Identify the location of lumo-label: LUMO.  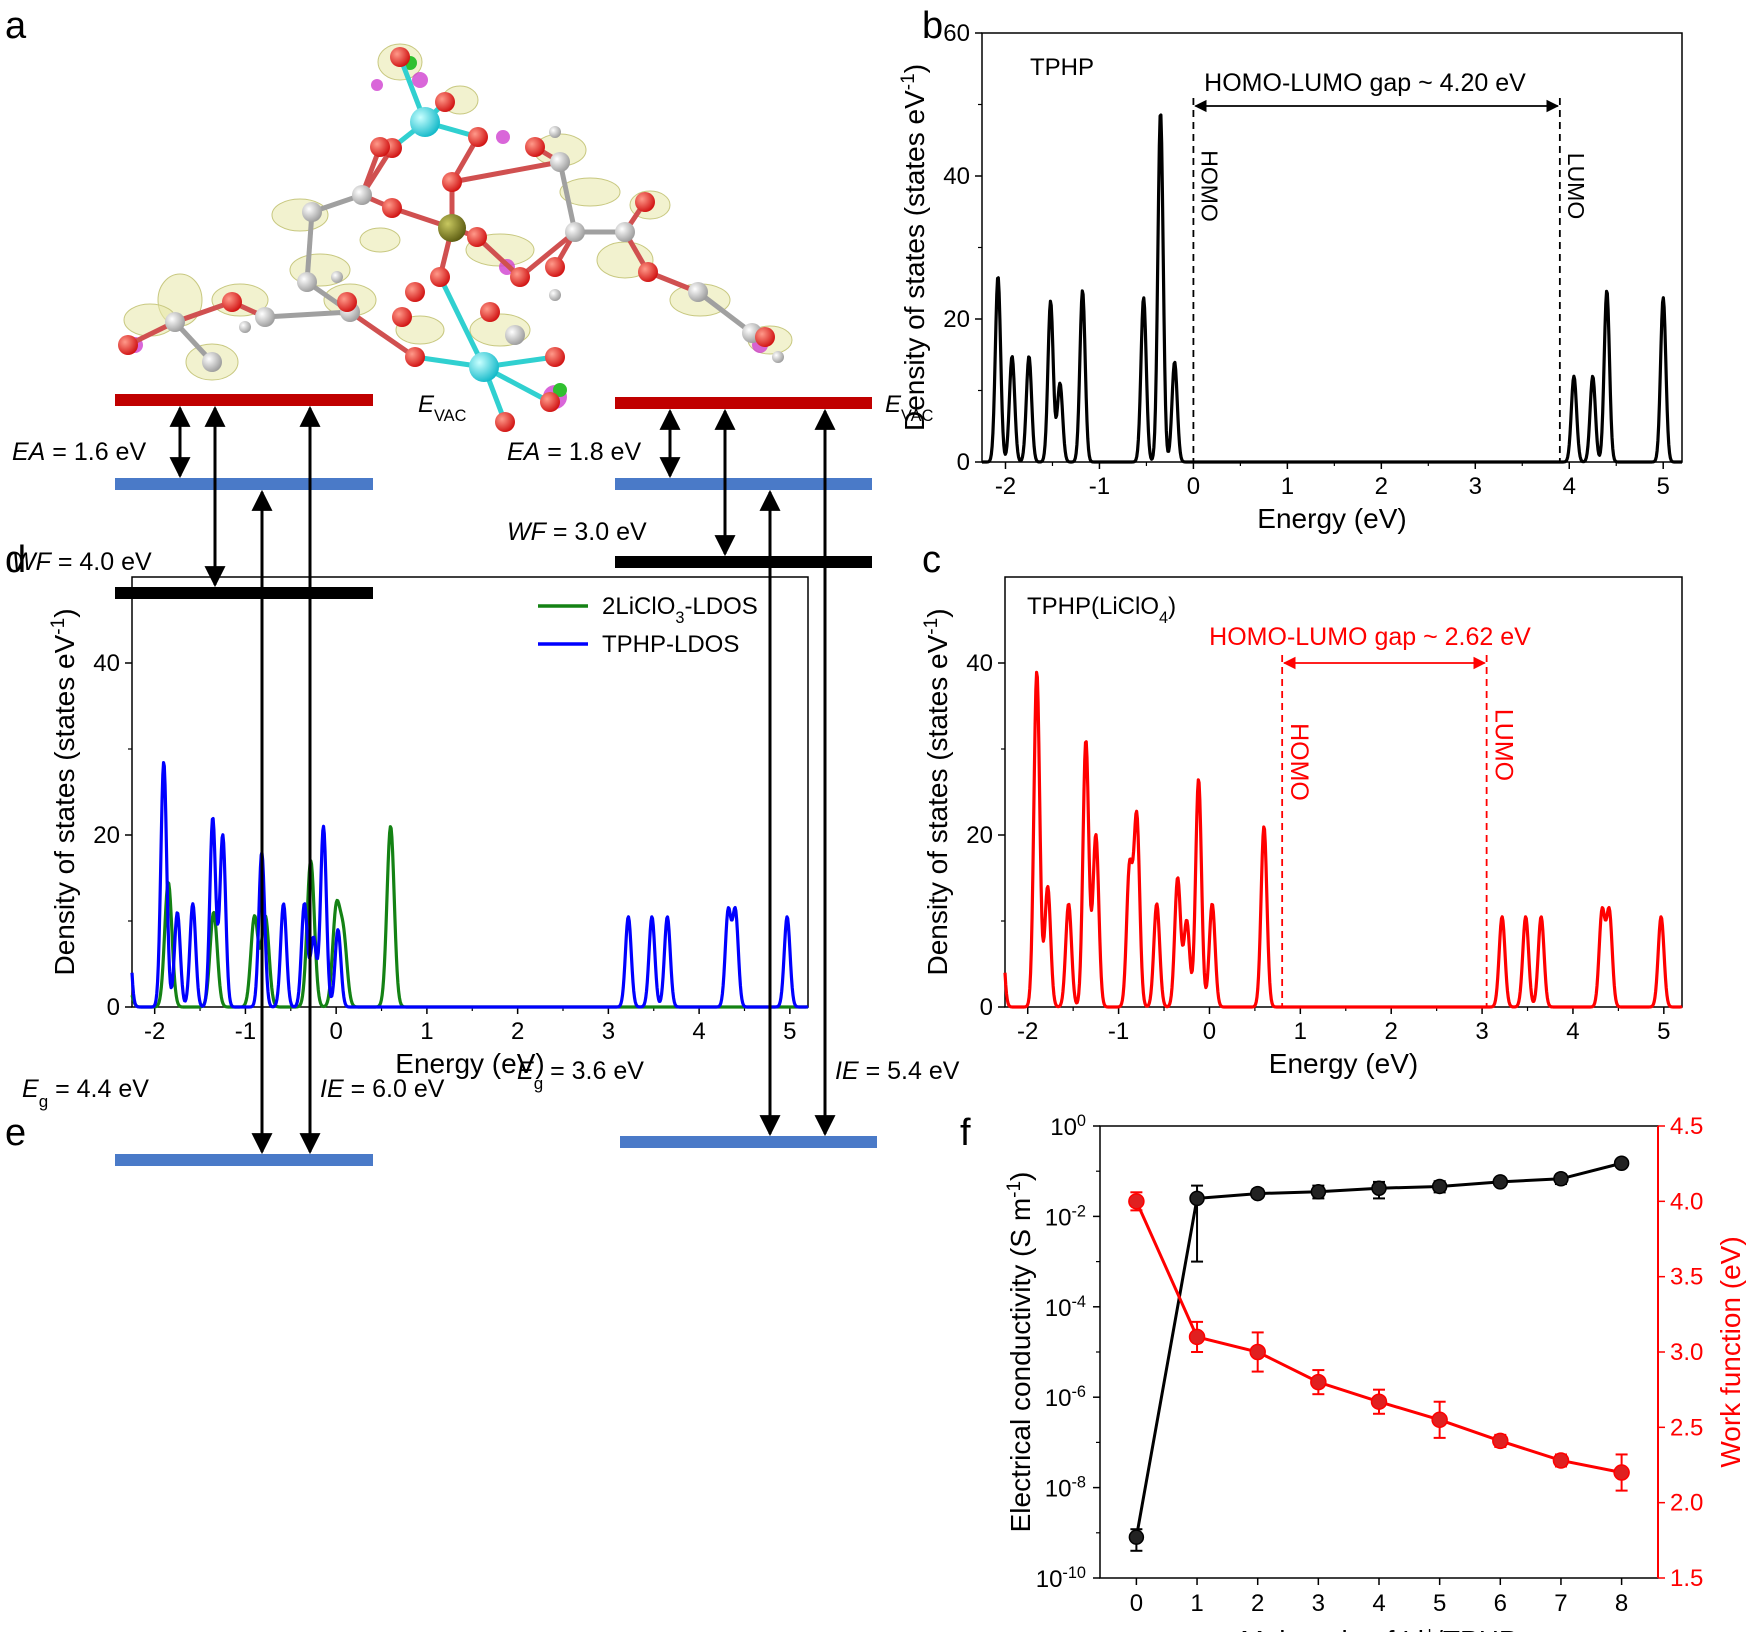
(1576, 186).